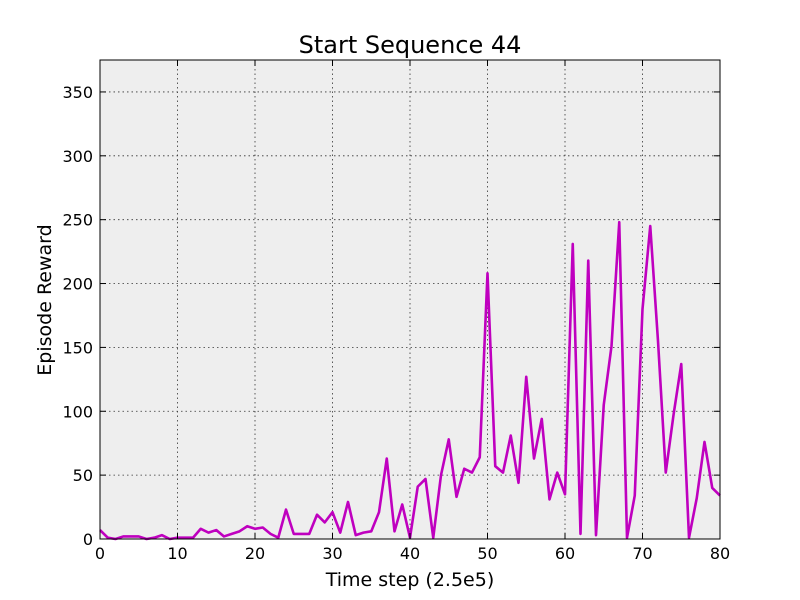 The image size is (800, 600). Describe the element at coordinates (83, 475) in the screenshot. I see `y-tick-label: 50` at that location.